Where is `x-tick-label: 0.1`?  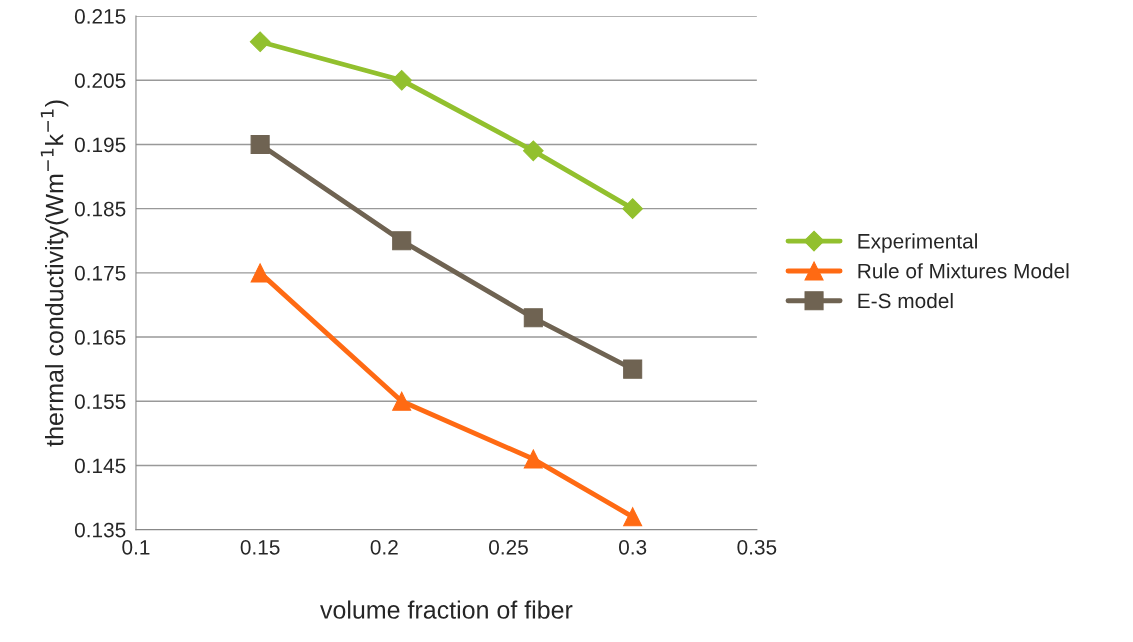 x-tick-label: 0.1 is located at coordinates (136, 547).